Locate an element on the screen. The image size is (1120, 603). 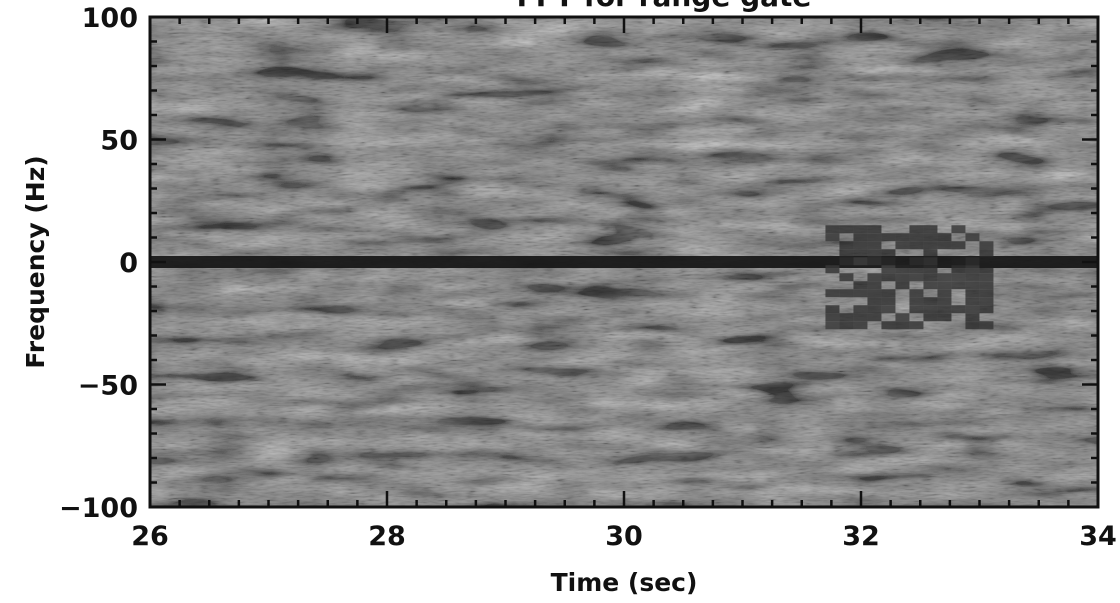
y-tick-label: 0 is located at coordinates (128, 263).